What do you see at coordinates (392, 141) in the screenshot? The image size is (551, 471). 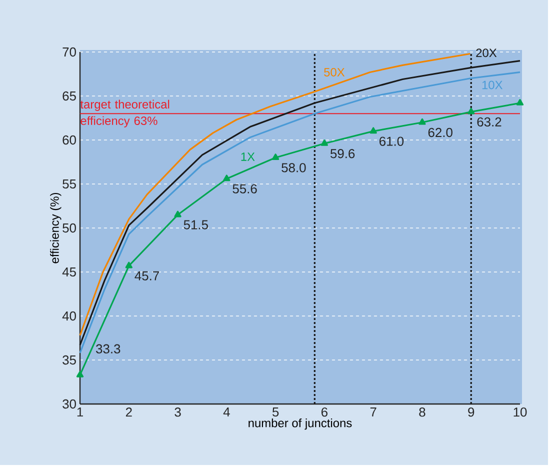 I see `data-label: 61.0` at bounding box center [392, 141].